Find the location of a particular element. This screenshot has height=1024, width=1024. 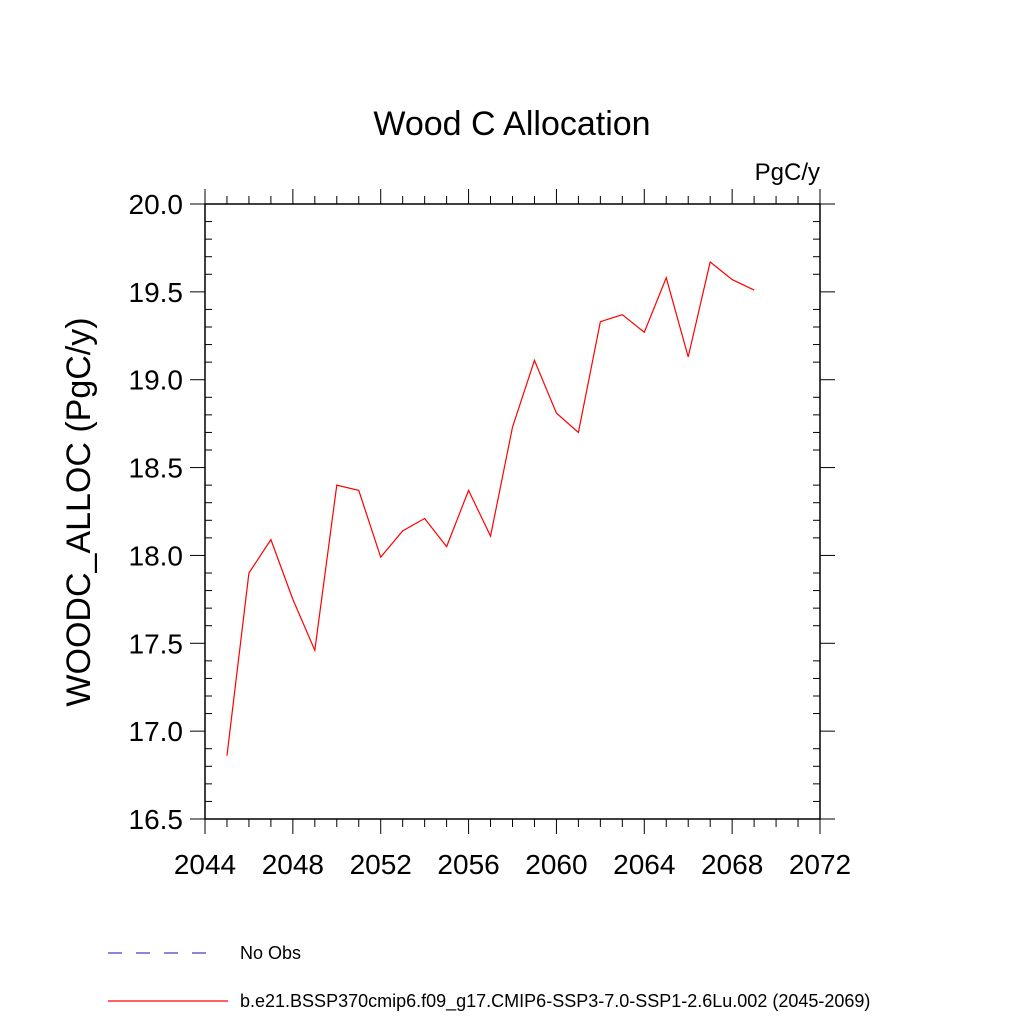

x-tick-label: 2064 is located at coordinates (644, 864).